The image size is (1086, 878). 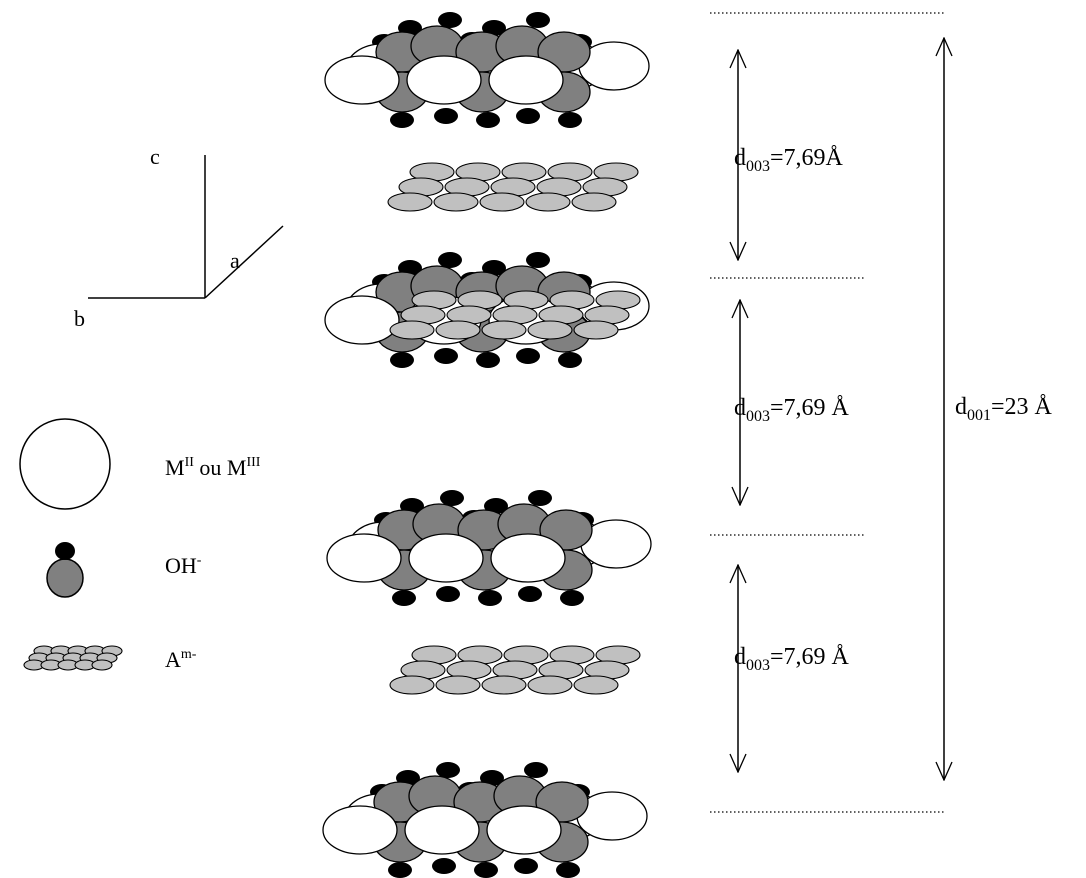 What do you see at coordinates (1004, 409) in the screenshot?
I see `d001-label: d001=23 Å` at bounding box center [1004, 409].